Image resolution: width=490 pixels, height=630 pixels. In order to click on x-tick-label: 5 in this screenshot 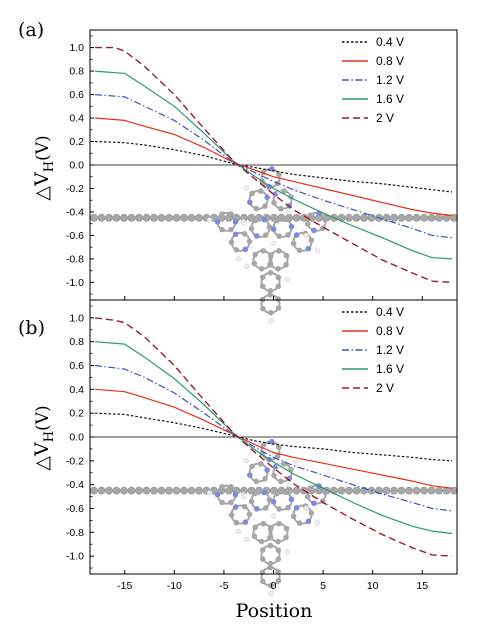, I will do `click(323, 586)`.